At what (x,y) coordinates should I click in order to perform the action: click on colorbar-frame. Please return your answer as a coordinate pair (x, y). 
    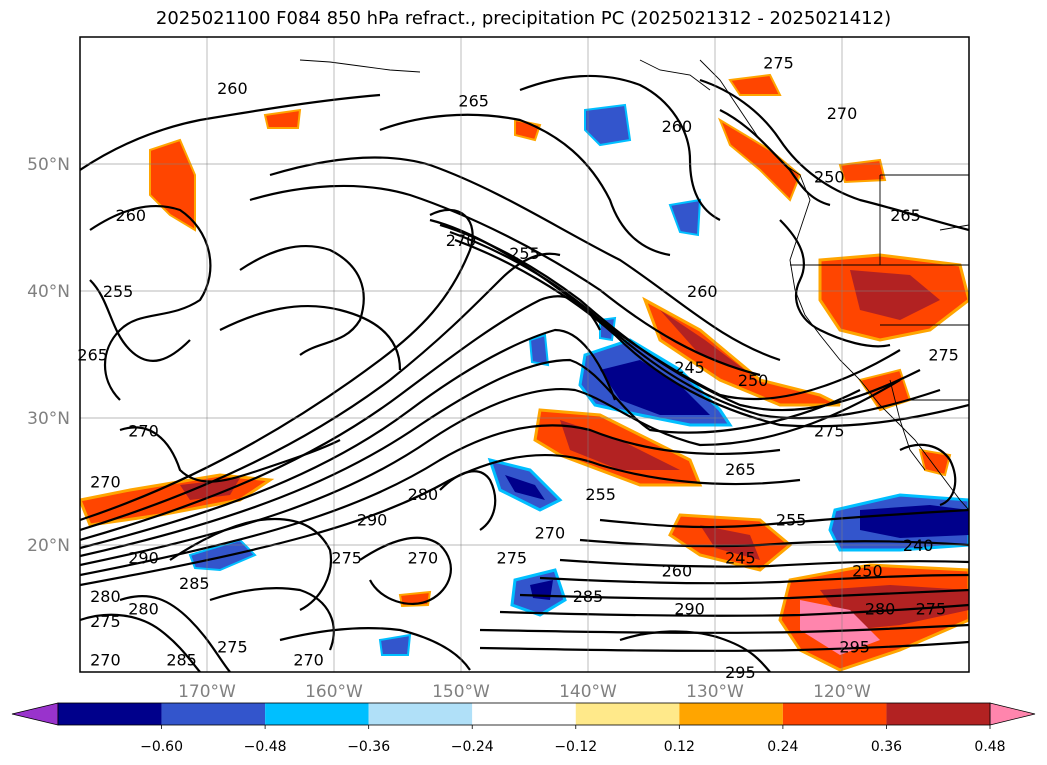
    Looking at the image, I should click on (524, 714).